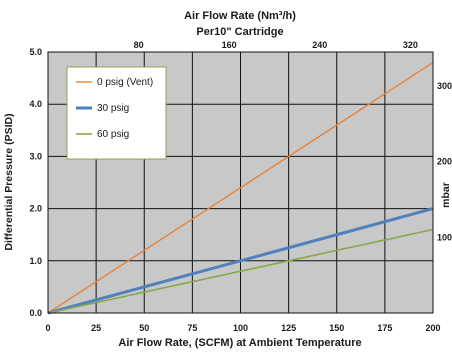  I want to click on right-tick-label: 300, so click(444, 86).